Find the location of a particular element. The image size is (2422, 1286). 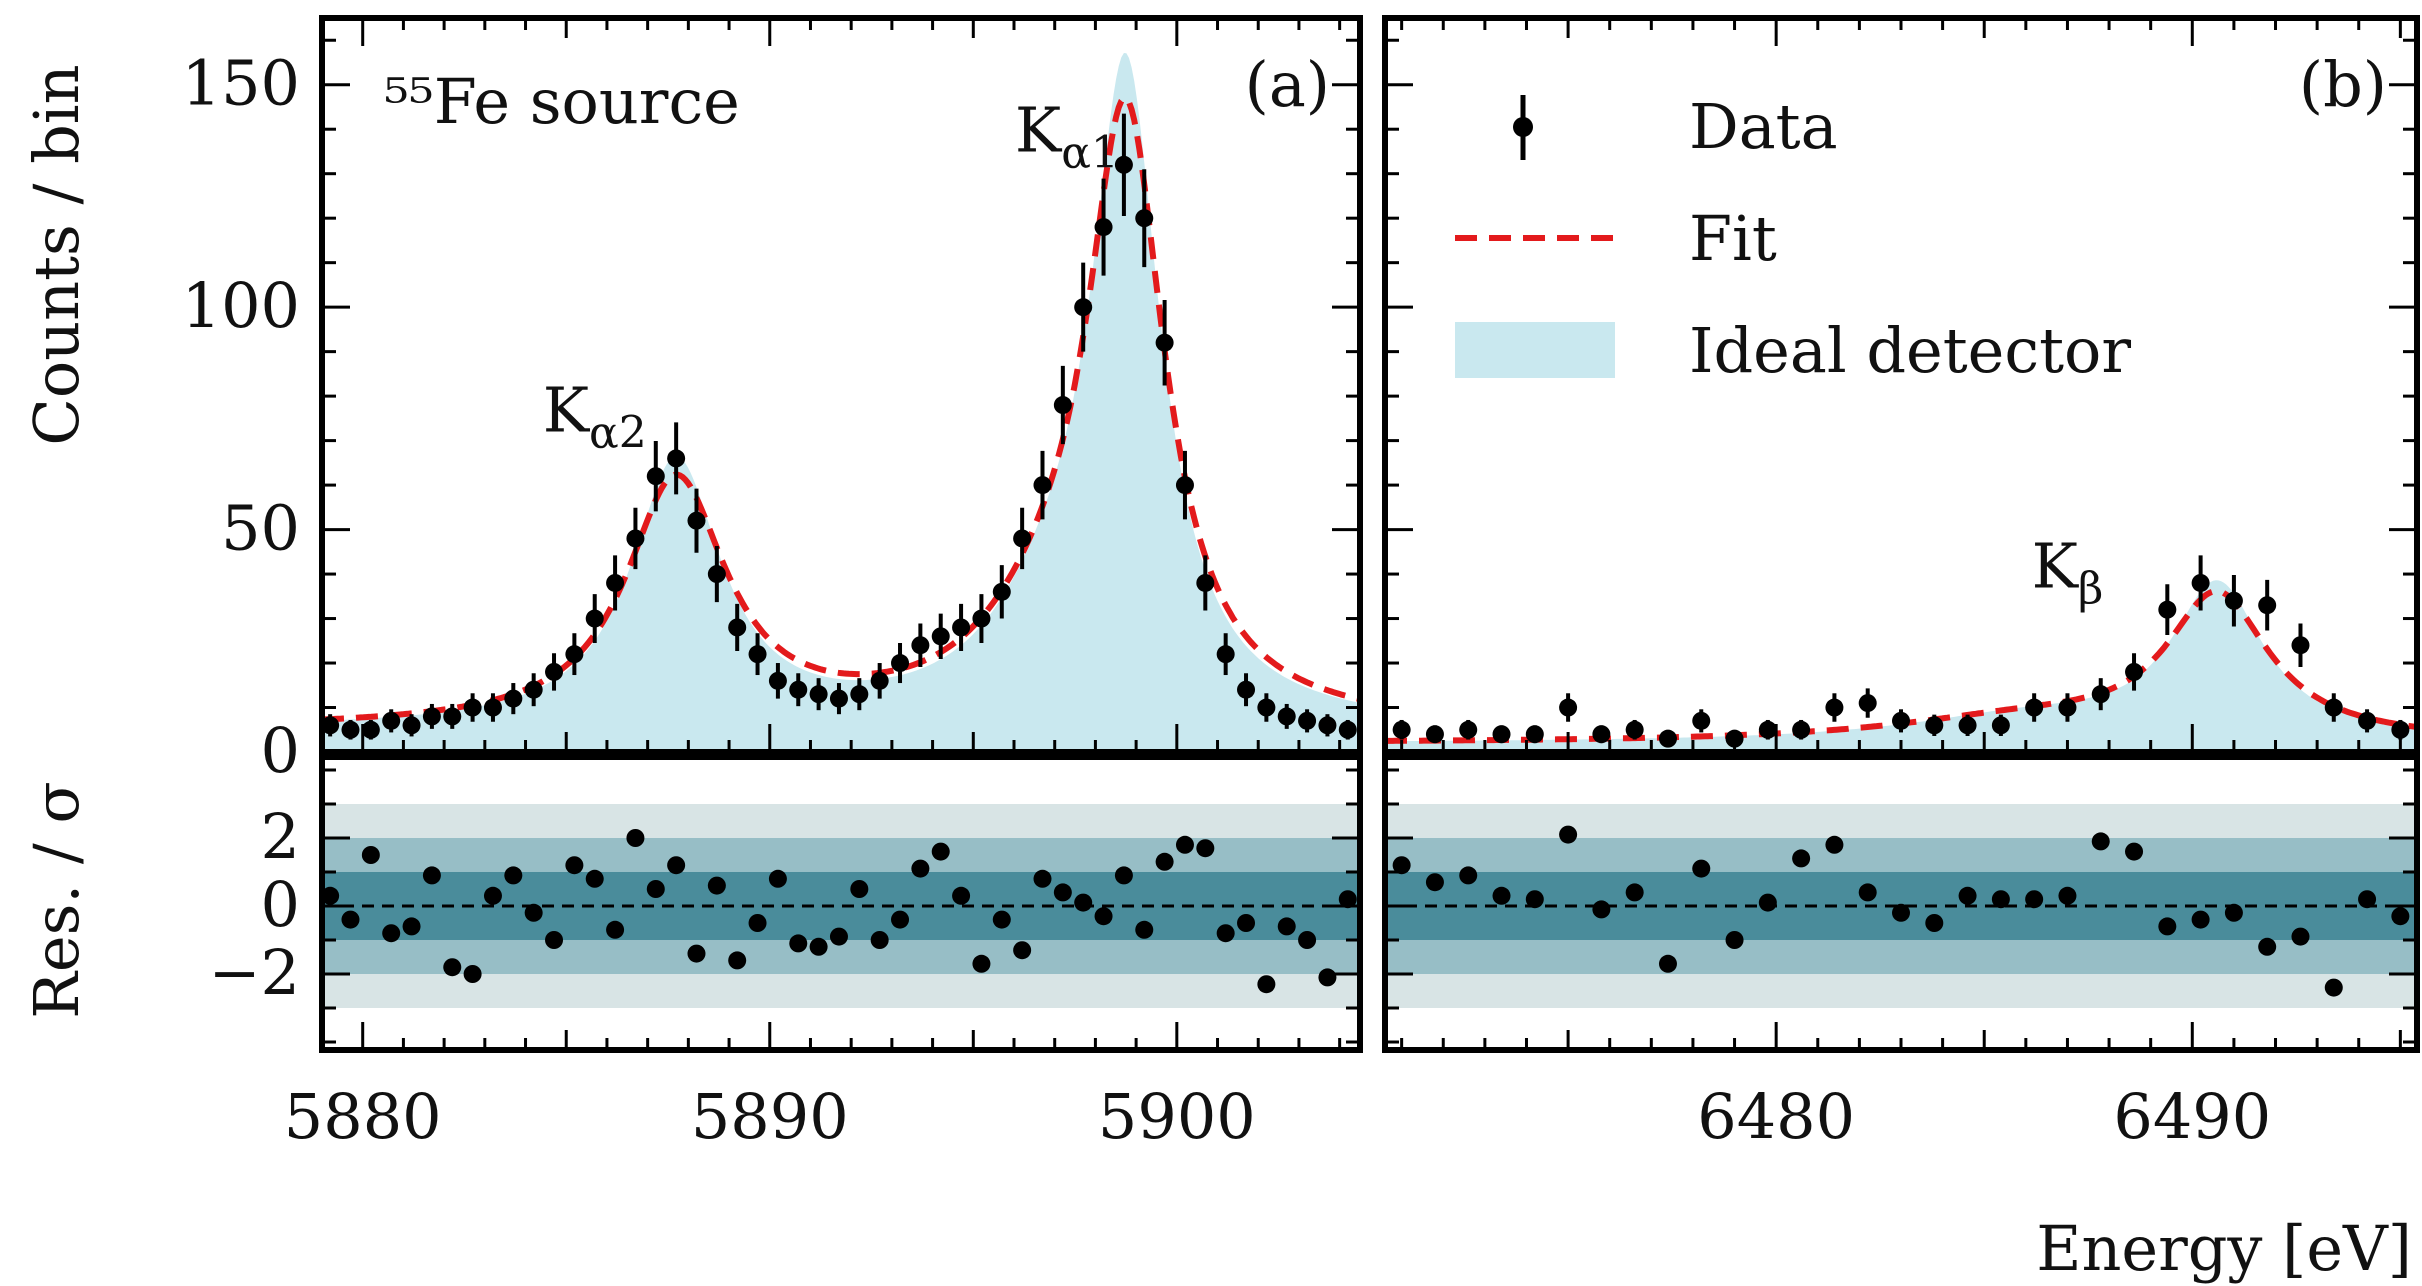

residual-frame is located at coordinates (841, 903).